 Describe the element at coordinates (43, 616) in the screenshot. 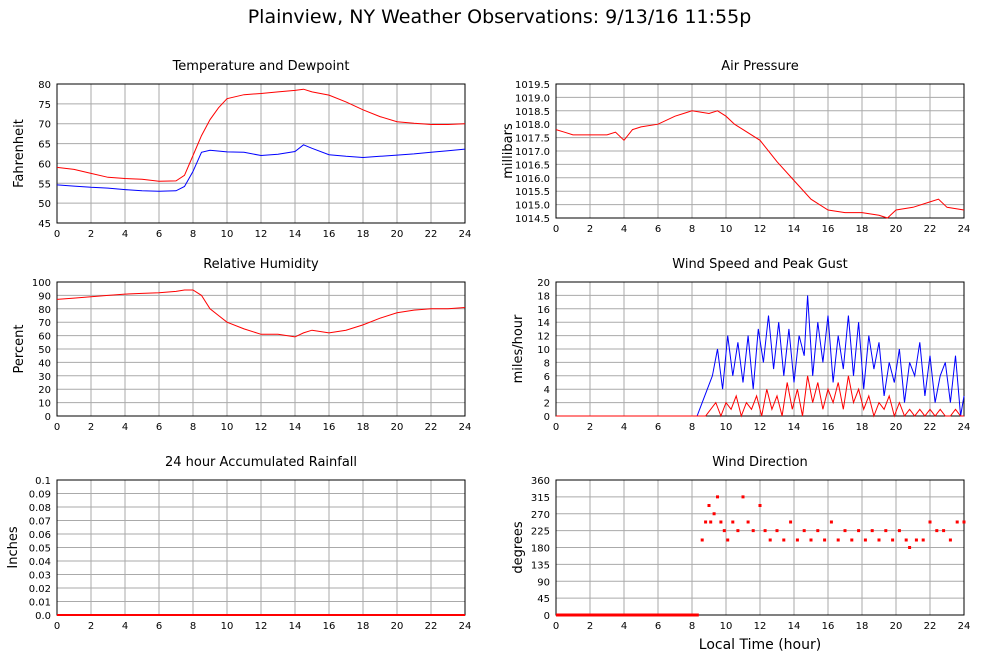

I see `y-tick-label: 0.0` at that location.